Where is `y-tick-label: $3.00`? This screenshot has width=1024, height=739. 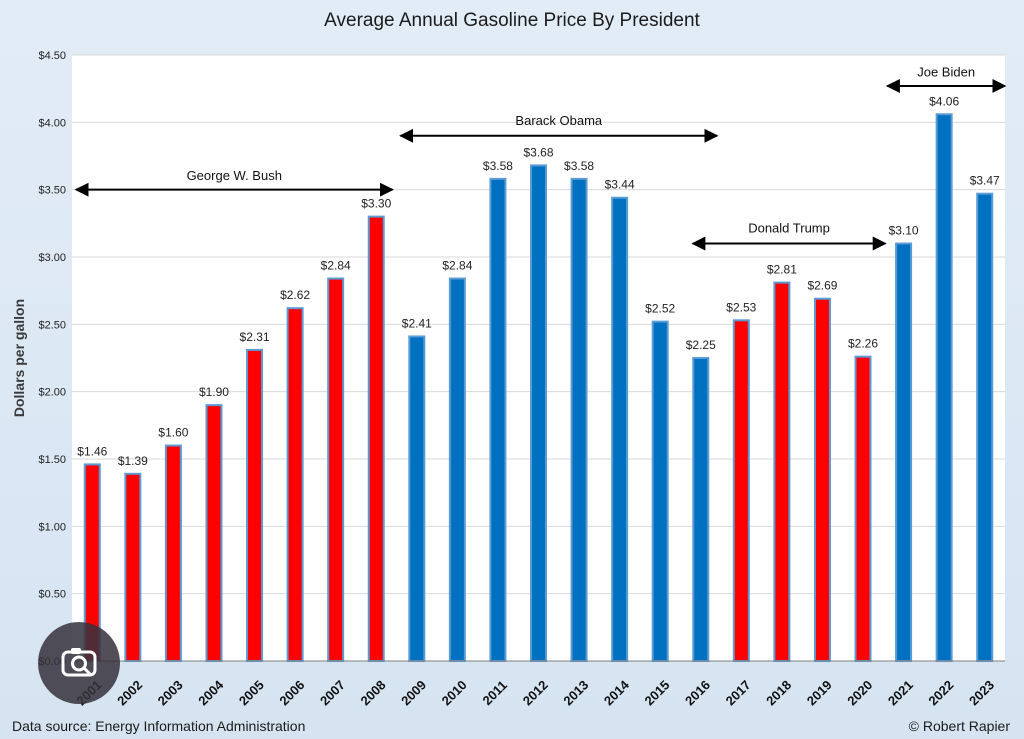
y-tick-label: $3.00 is located at coordinates (52, 258).